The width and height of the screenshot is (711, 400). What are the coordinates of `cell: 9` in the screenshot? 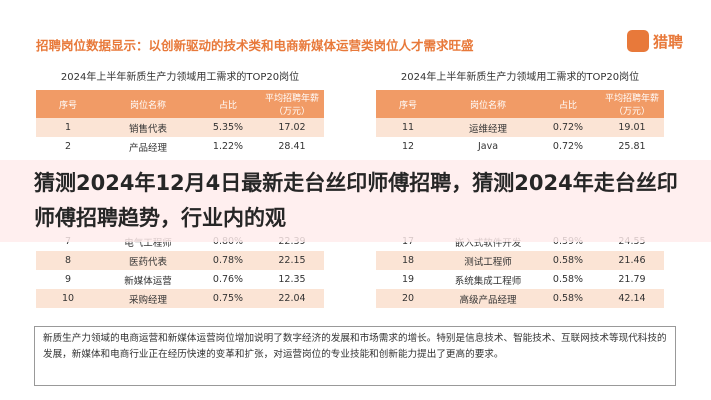 It's located at (68, 279).